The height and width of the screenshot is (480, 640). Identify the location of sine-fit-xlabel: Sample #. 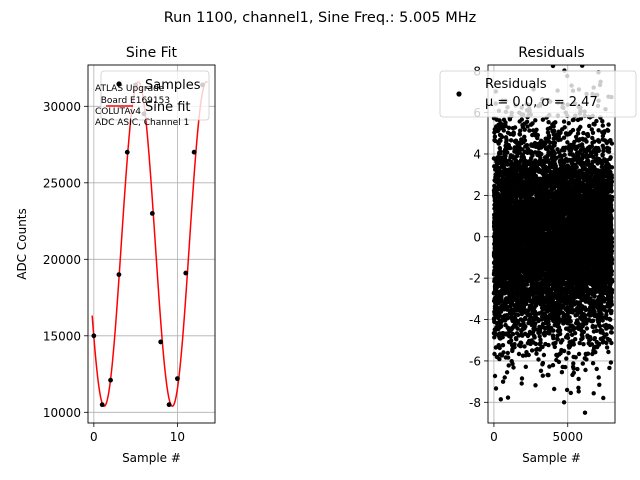
(151, 458).